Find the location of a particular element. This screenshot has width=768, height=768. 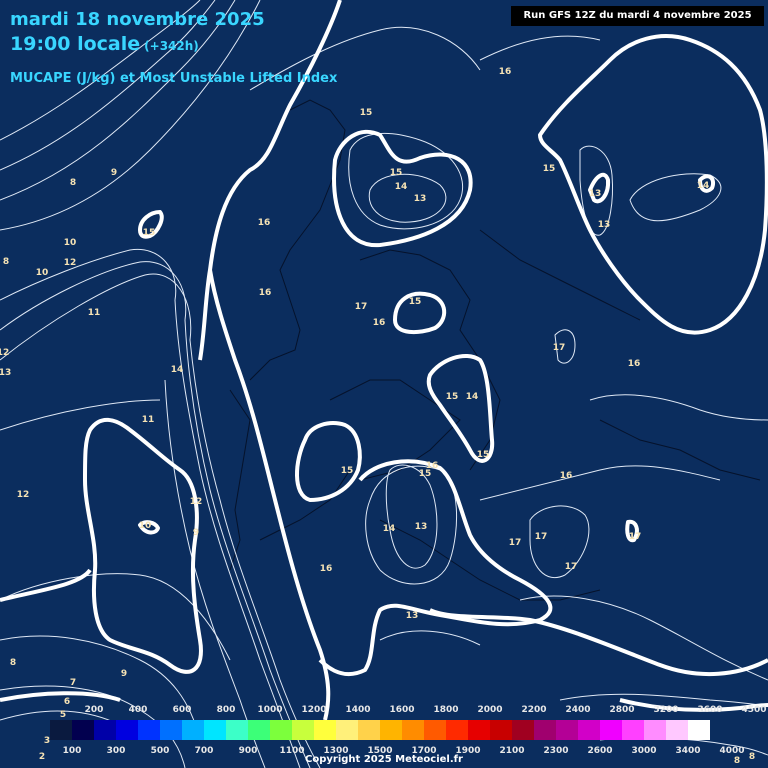

baltic-coast is located at coordinates (560, 275).